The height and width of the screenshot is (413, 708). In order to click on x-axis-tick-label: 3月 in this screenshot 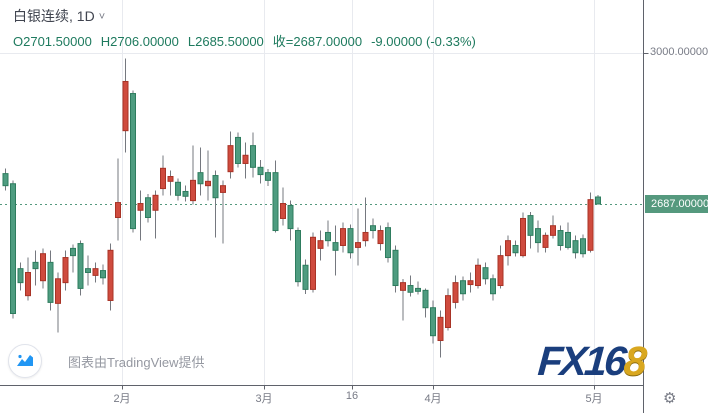, I will do `click(264, 399)`.